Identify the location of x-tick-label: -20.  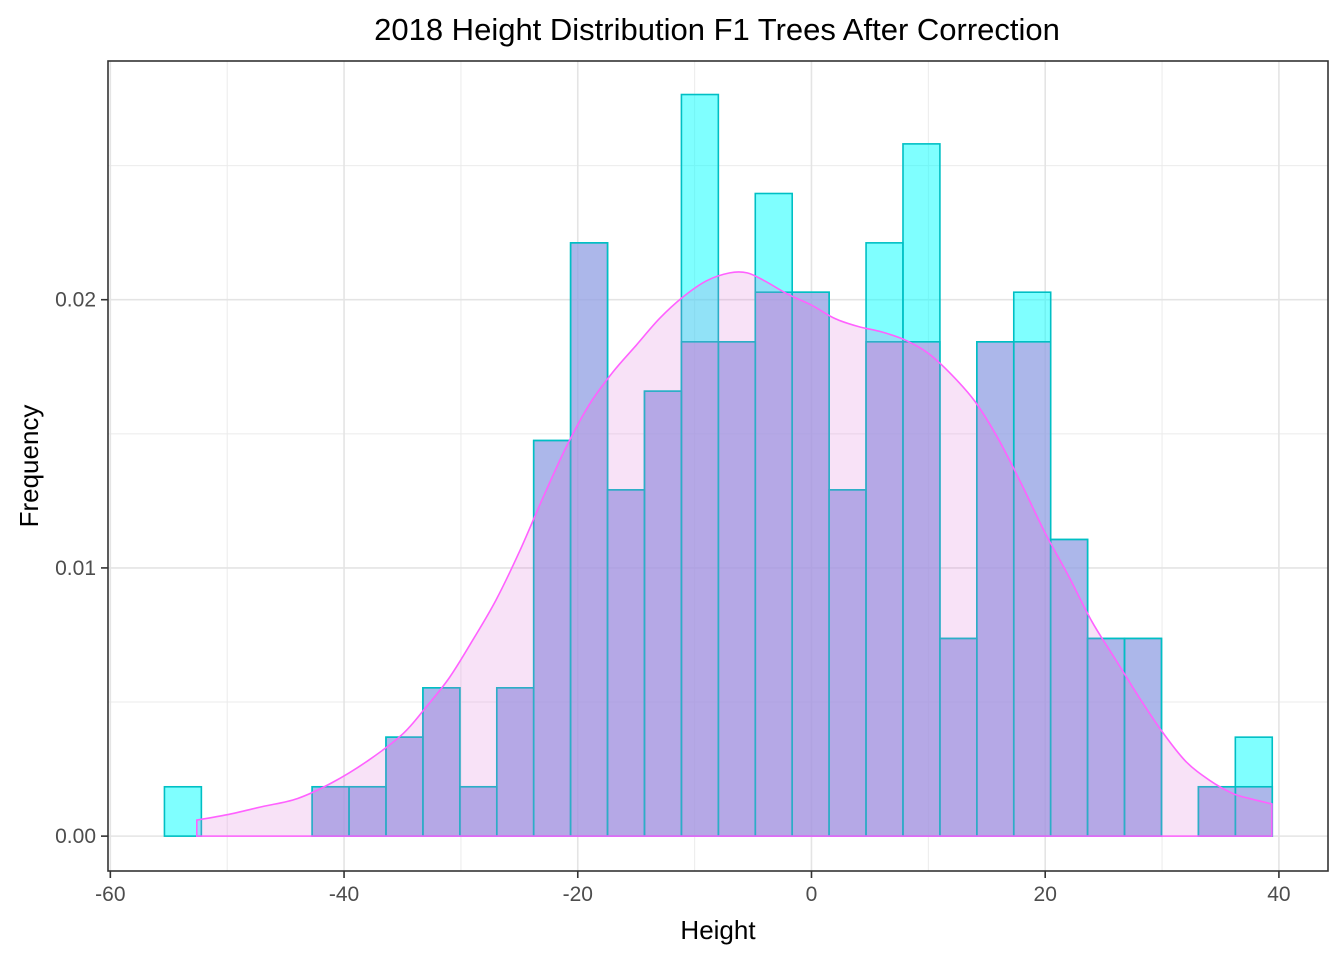
(578, 894).